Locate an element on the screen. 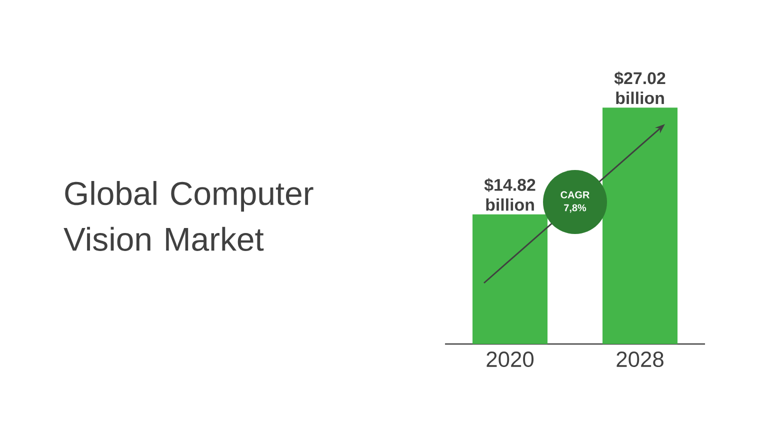  data-label: $14.82 billion is located at coordinates (510, 194).